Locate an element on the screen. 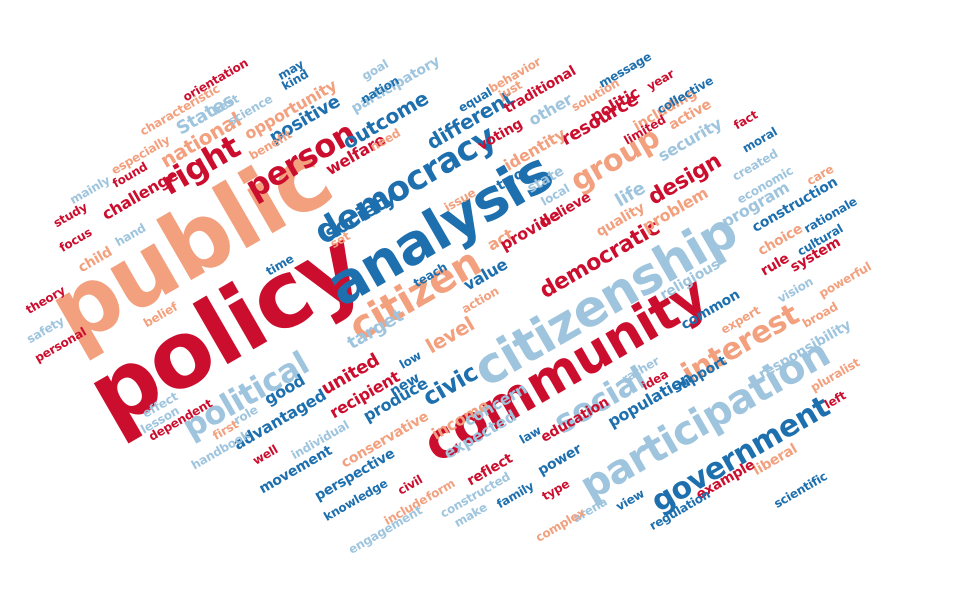 This screenshot has height=600, width=960. word-study: study is located at coordinates (70, 215).